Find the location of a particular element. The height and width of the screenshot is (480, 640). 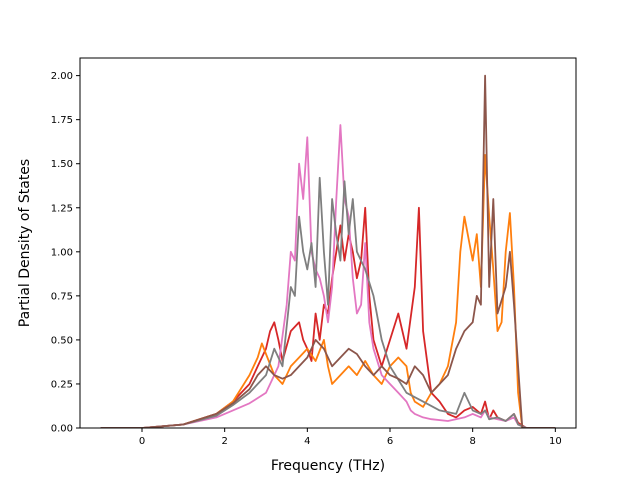

x-tick-label: 10 is located at coordinates (555, 441).